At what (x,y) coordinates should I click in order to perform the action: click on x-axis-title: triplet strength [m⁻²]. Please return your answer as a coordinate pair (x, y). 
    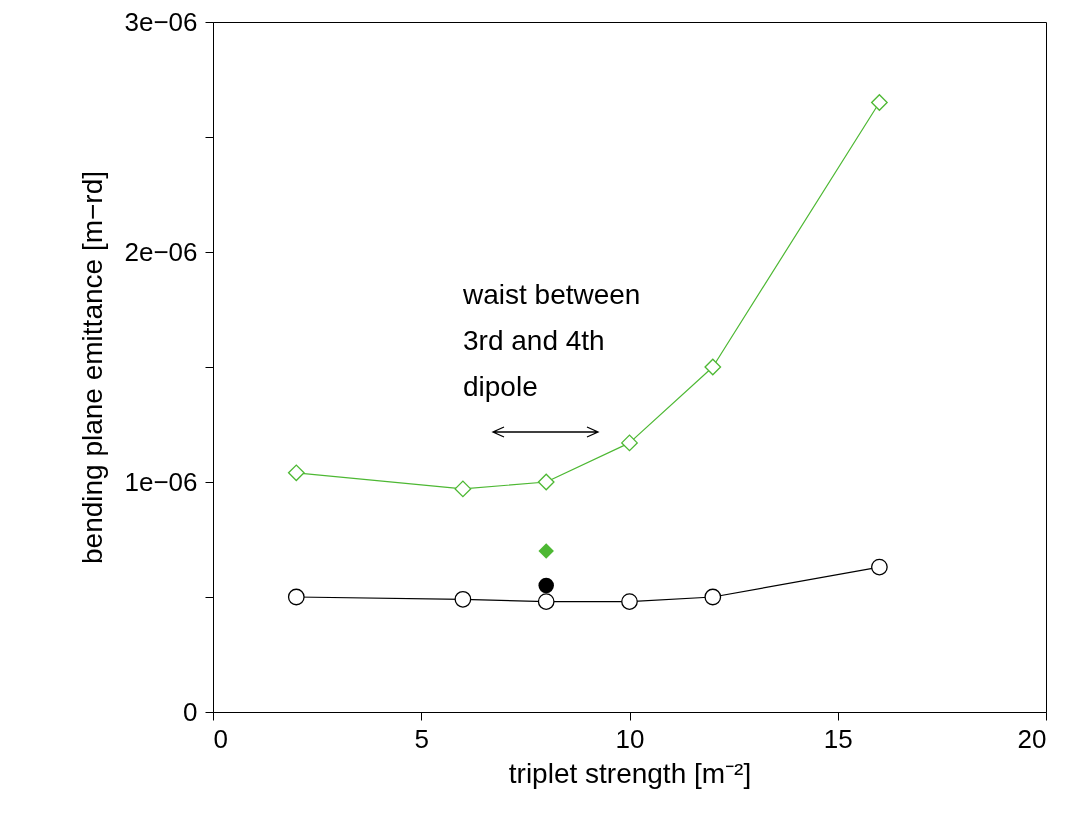
    Looking at the image, I should click on (630, 773).